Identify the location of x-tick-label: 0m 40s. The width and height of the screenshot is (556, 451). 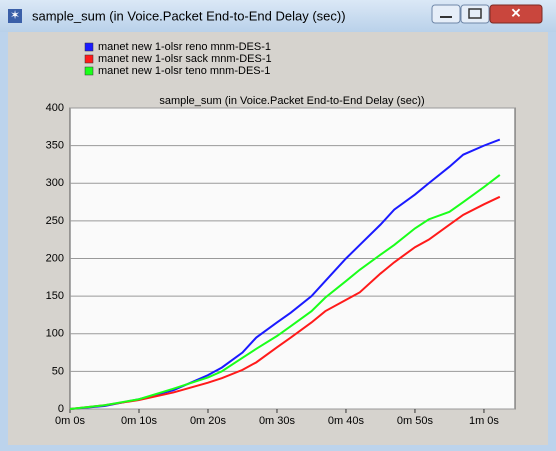
(346, 421).